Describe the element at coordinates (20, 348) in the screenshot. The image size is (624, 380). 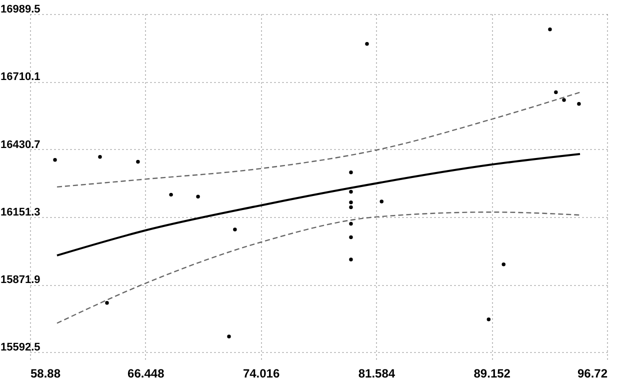
I see `y-tick-label: 15592.5` at that location.